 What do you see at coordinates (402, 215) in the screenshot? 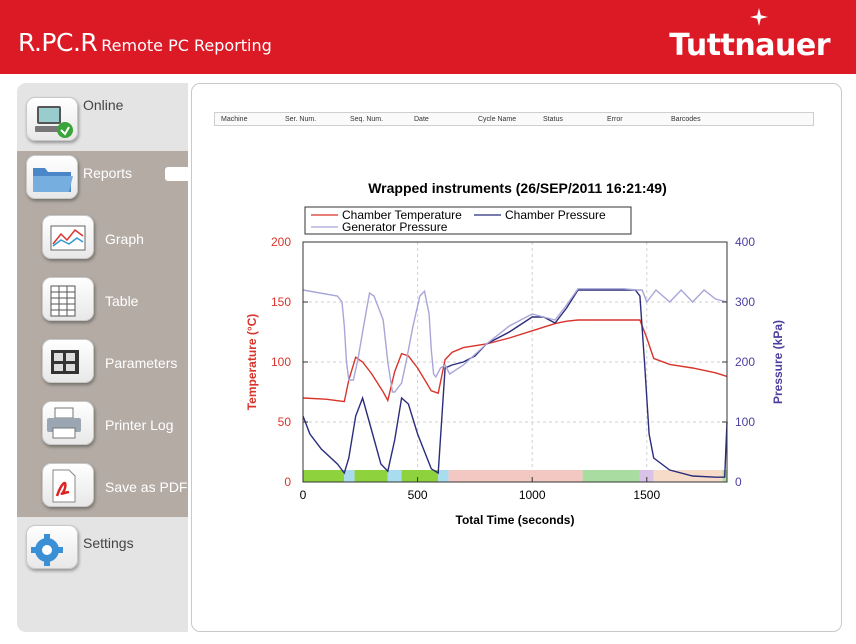
I see `legend-label-temperature: Chamber Temperature` at bounding box center [402, 215].